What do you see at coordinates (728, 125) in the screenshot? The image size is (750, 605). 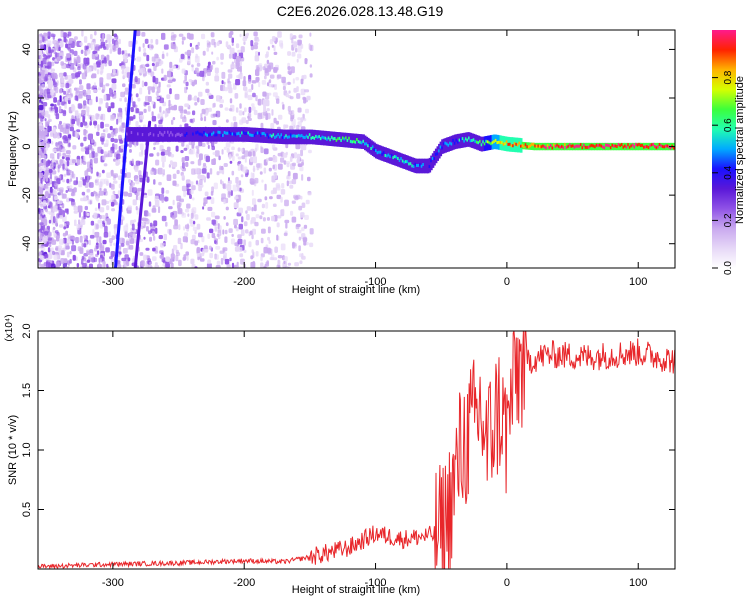 I see `colorbar-tick-label: 0.6` at bounding box center [728, 125].